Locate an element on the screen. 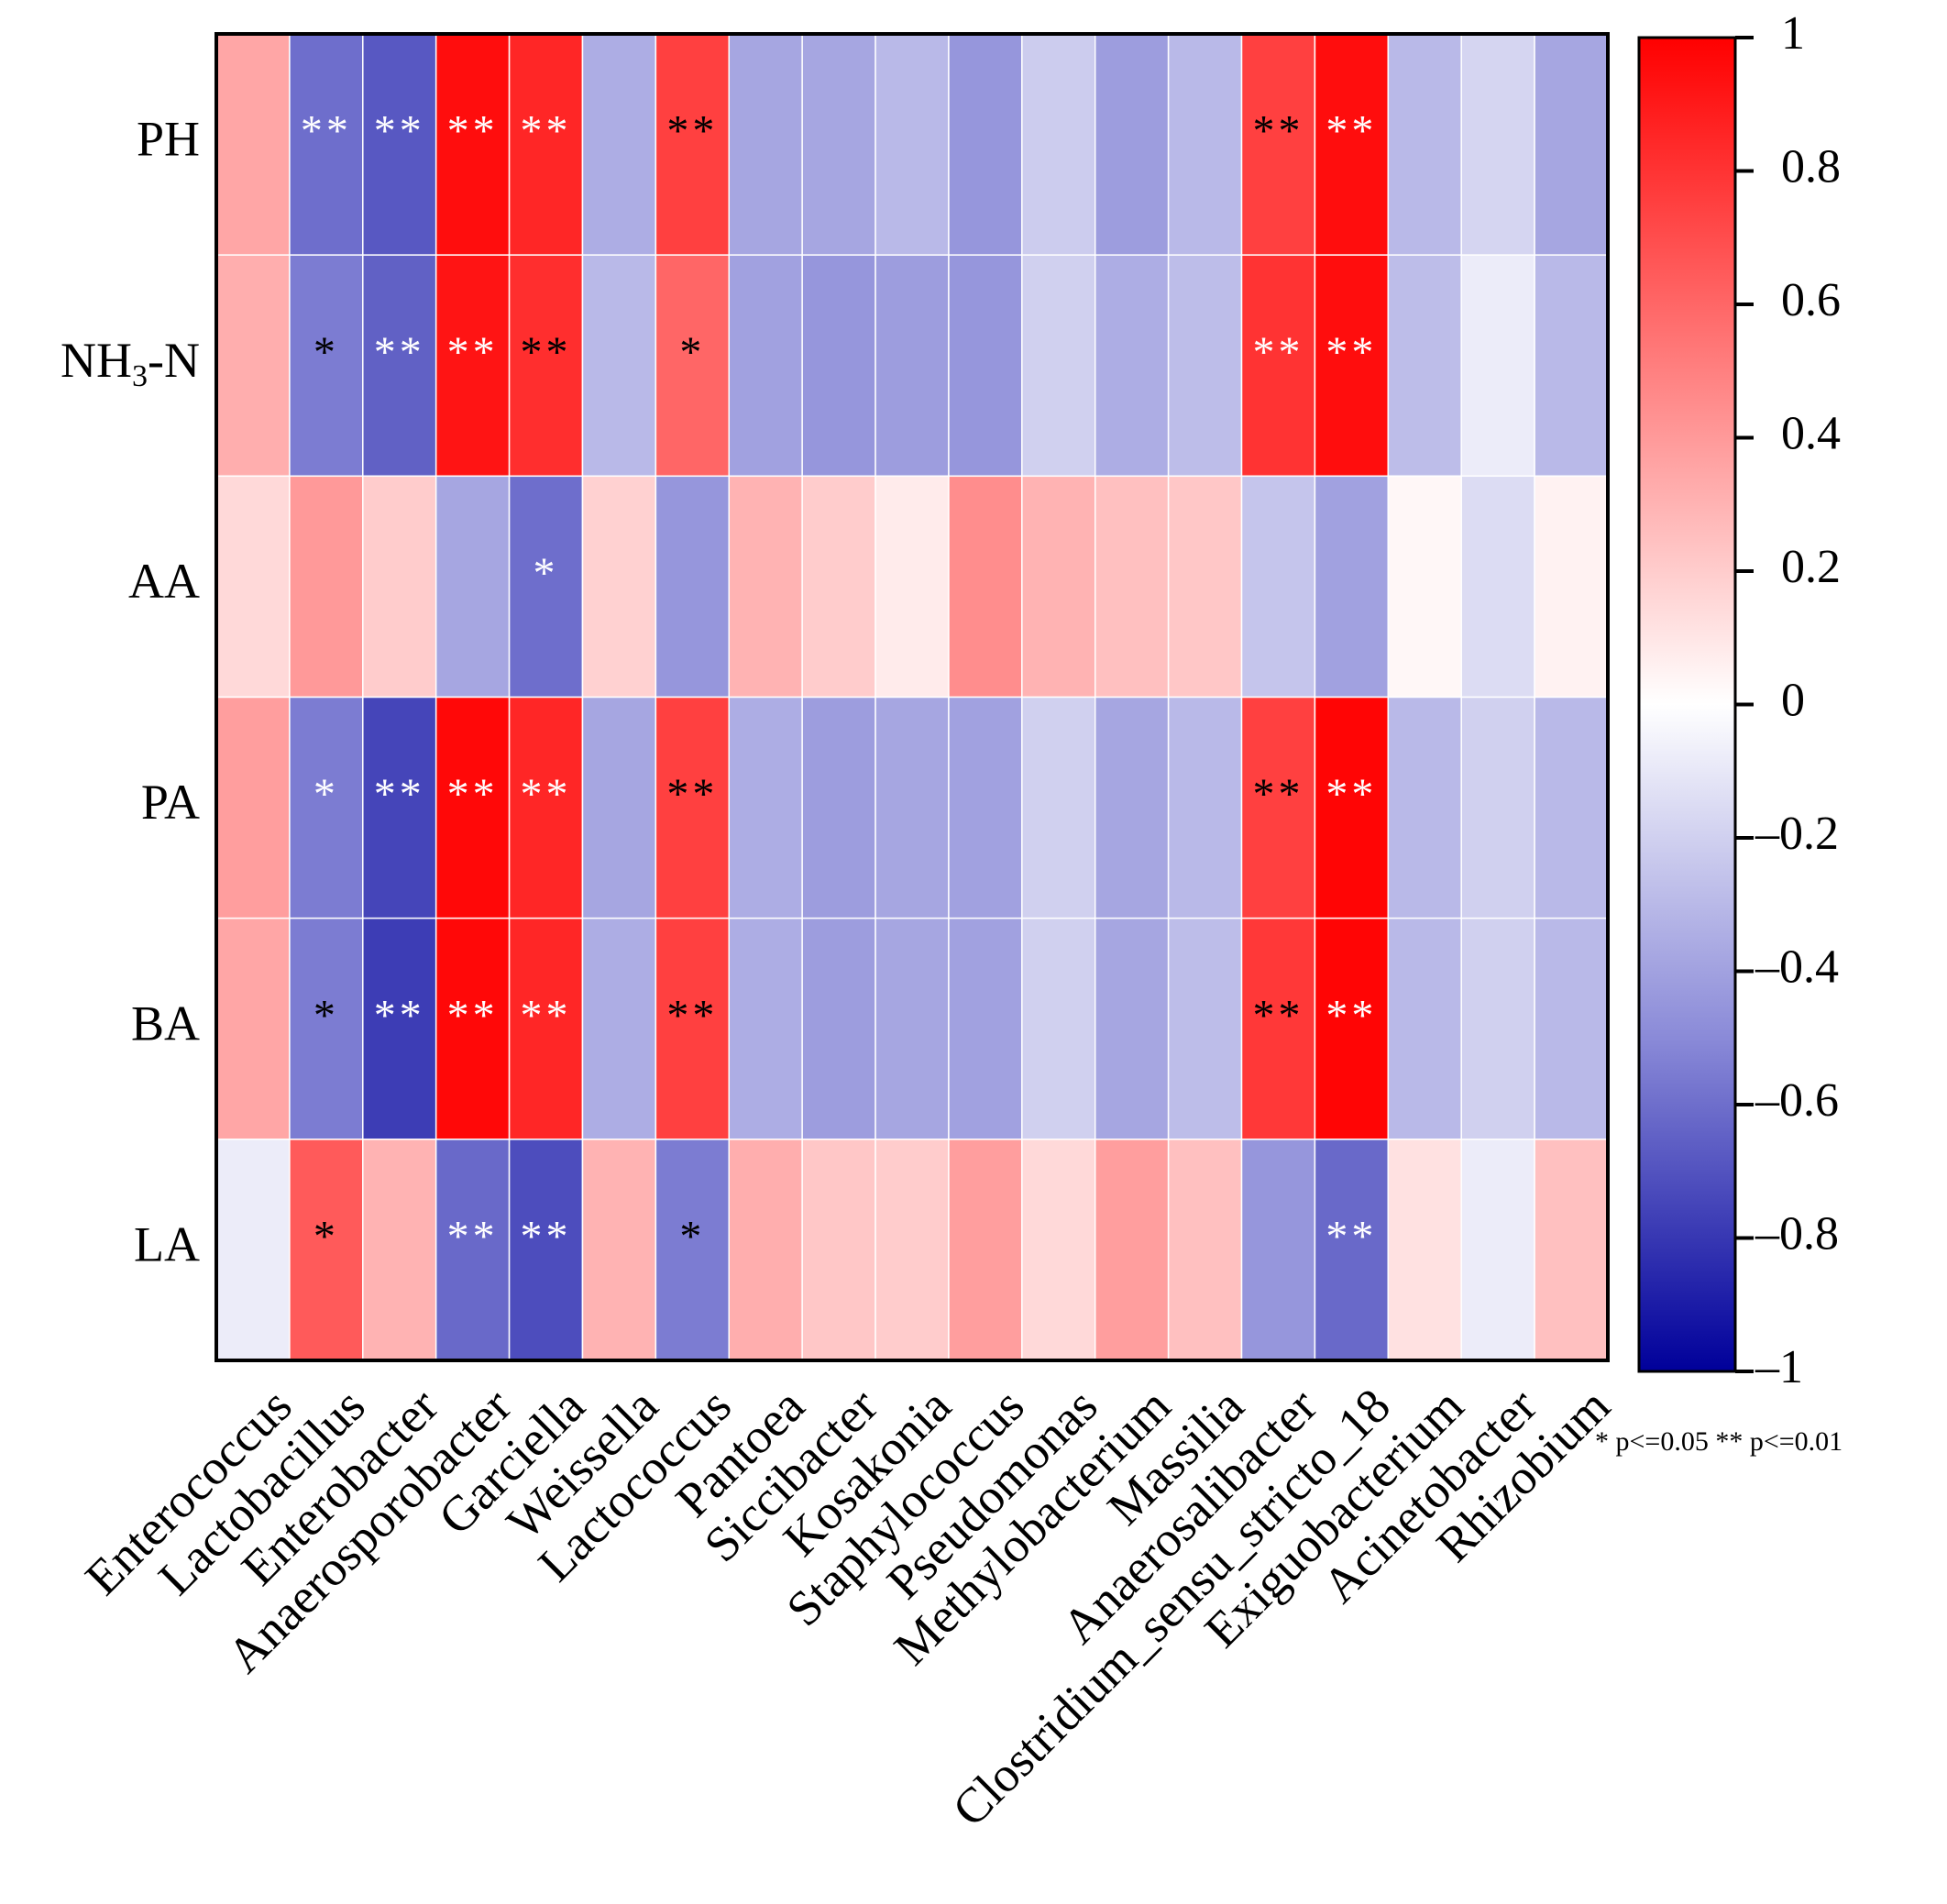 Image resolution: width=1947 pixels, height=1904 pixels. colorbar-tick-label: –1 is located at coordinates (1778, 1367).